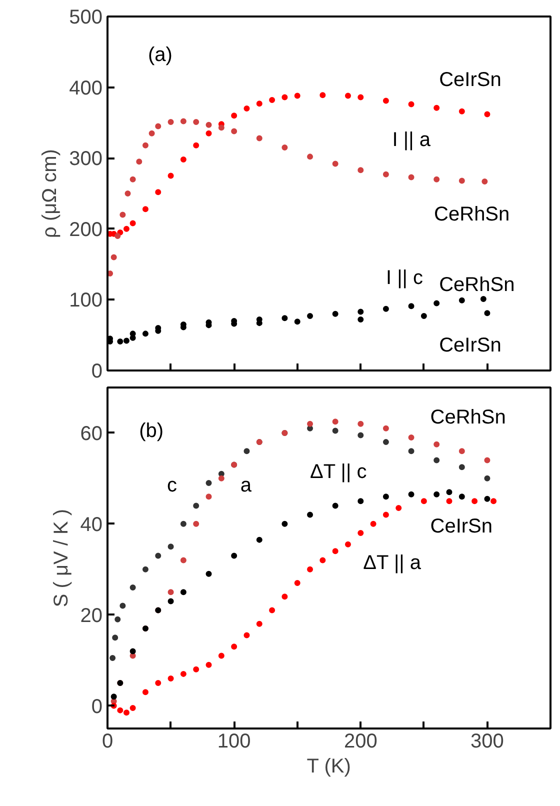 The width and height of the screenshot is (560, 806). Describe the element at coordinates (328, 767) in the screenshot. I see `x-axis-title: T (K)` at that location.